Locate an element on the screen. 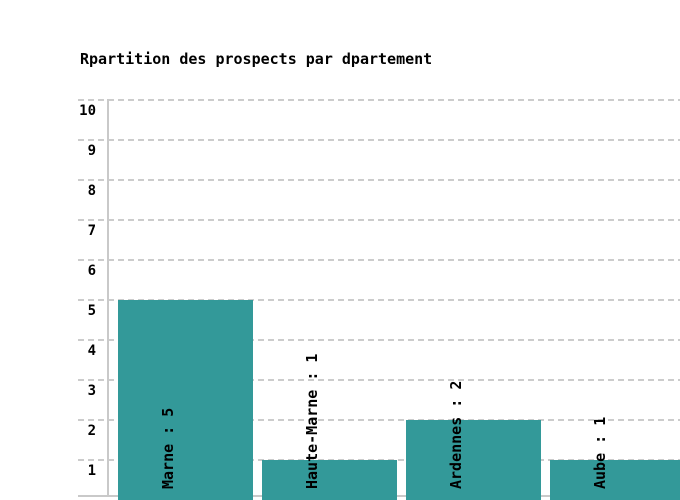 Image resolution: width=680 pixels, height=500 pixels. bar-label-ardennes: Ardennes : 2 is located at coordinates (455, 434).